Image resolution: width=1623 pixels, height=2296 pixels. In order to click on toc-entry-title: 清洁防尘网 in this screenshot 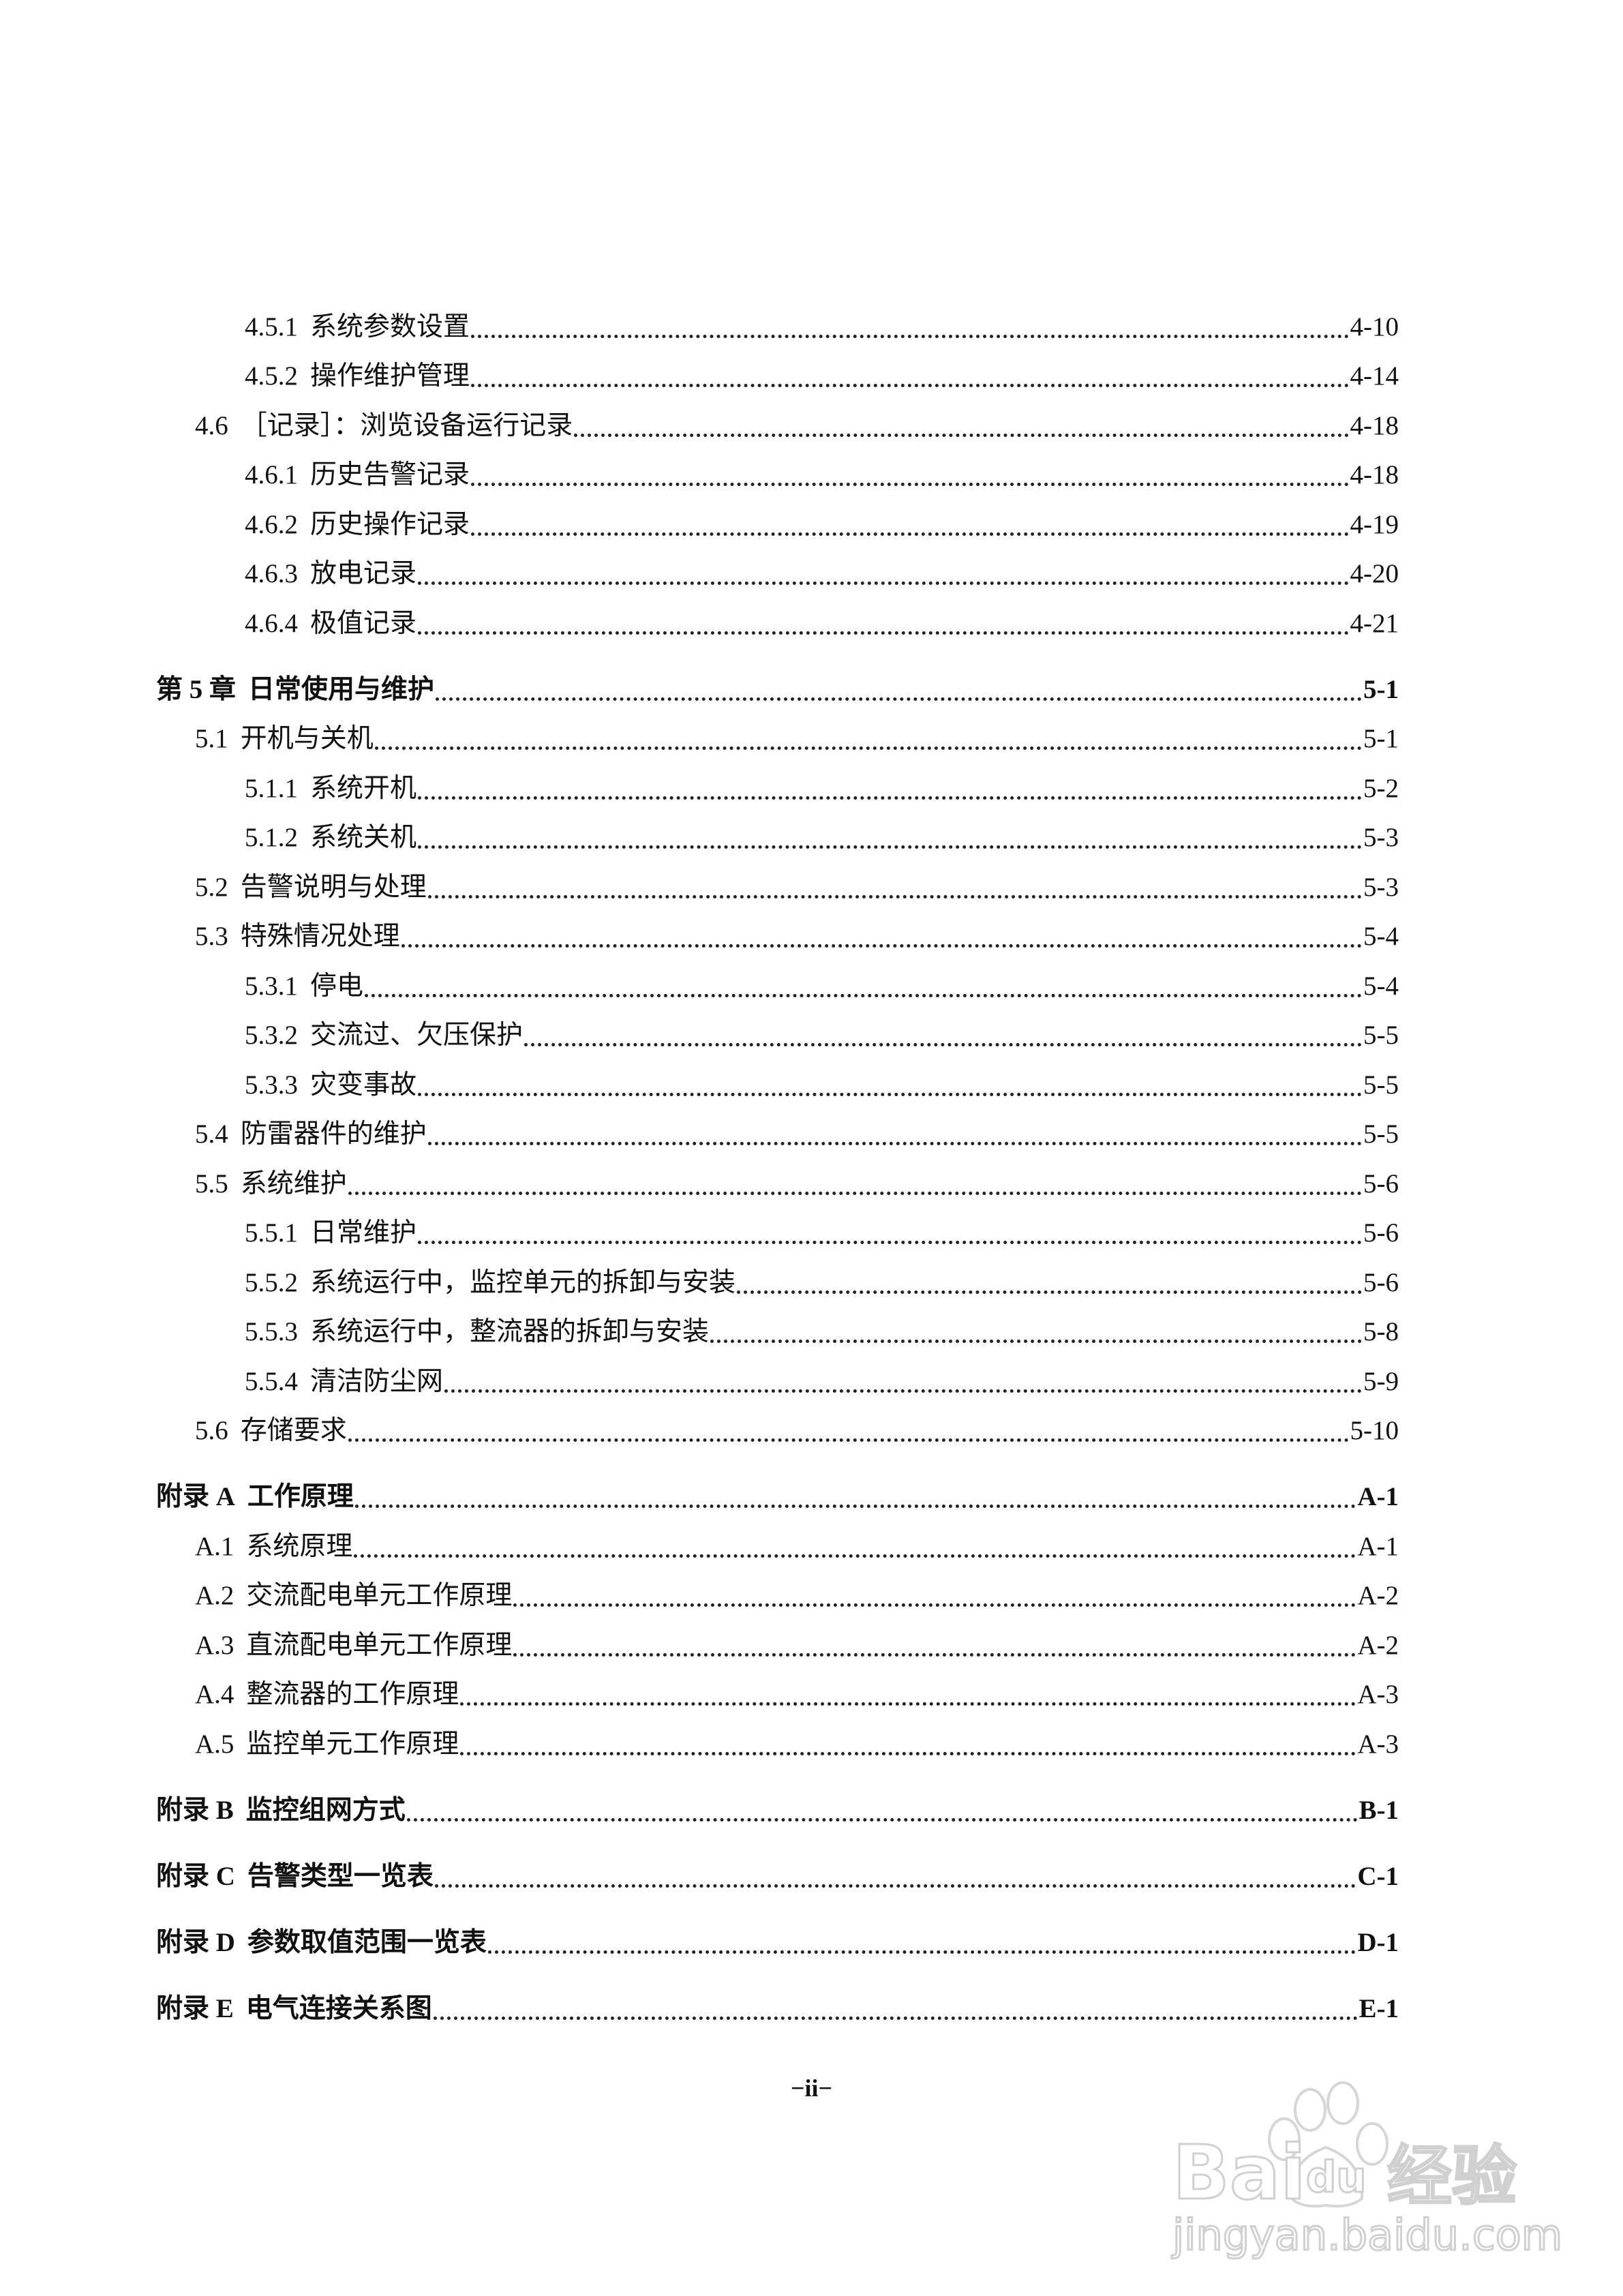, I will do `click(377, 1381)`.